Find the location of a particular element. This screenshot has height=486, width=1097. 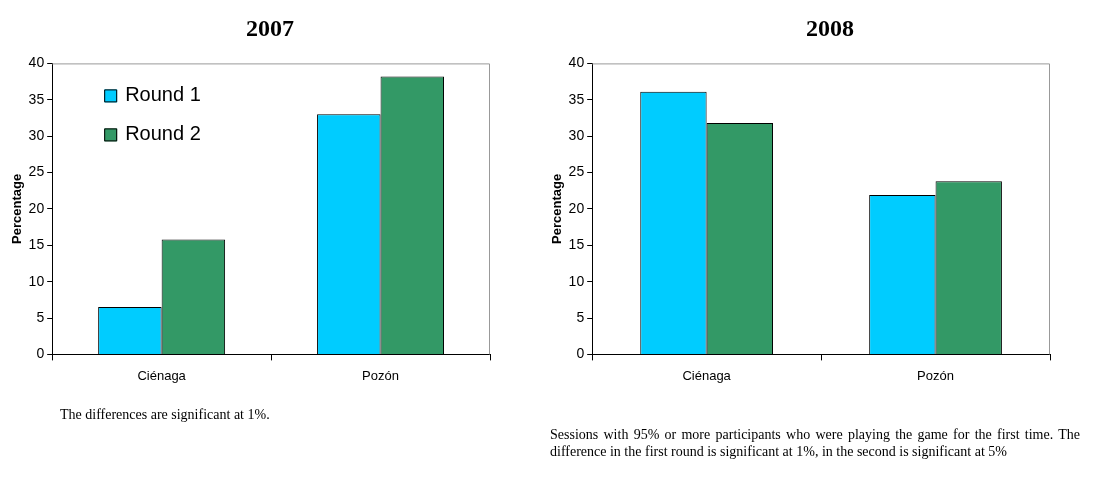

legend-label: Round 1 is located at coordinates (163, 93).